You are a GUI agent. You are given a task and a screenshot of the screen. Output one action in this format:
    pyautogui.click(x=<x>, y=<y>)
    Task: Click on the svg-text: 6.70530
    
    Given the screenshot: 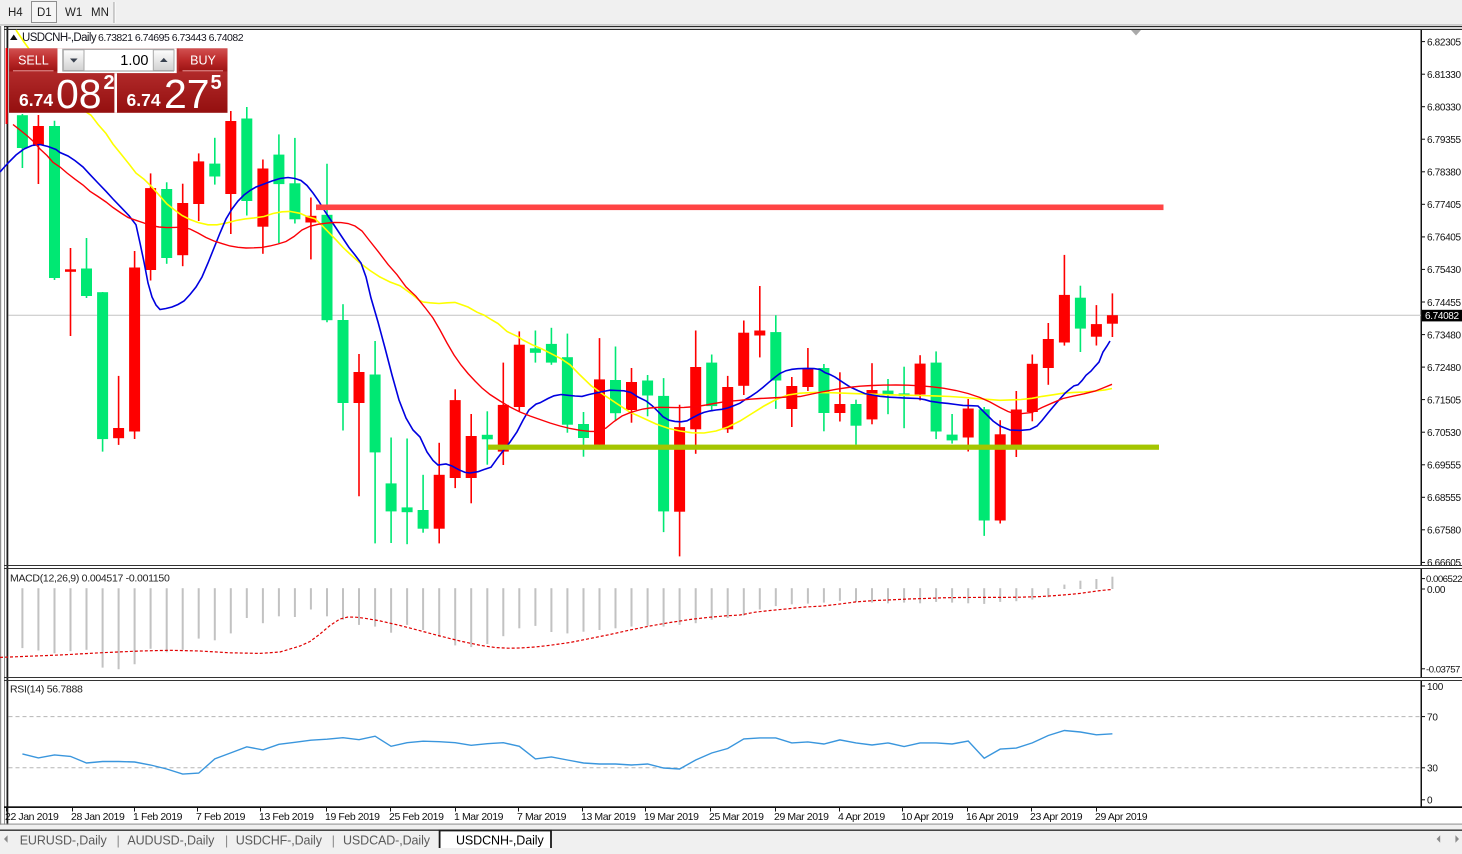 What is the action you would take?
    pyautogui.click(x=1444, y=433)
    